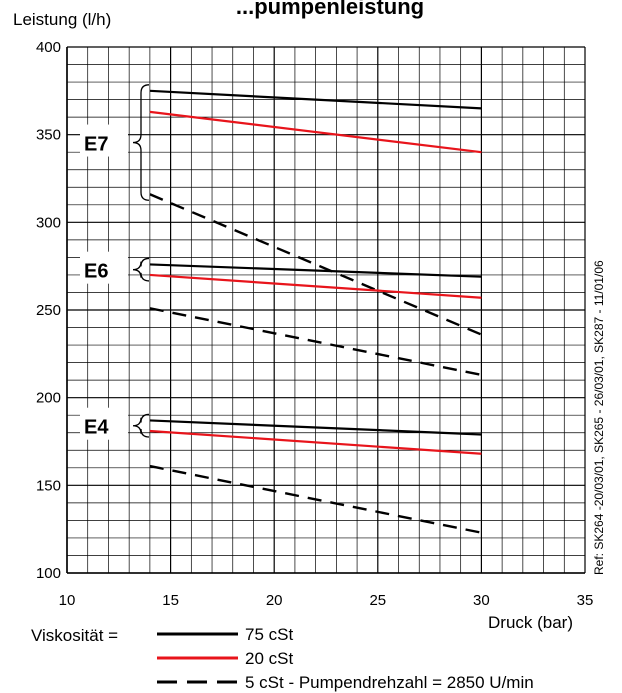 The height and width of the screenshot is (693, 622). Describe the element at coordinates (481, 600) in the screenshot. I see `x-tick-label: 30` at that location.